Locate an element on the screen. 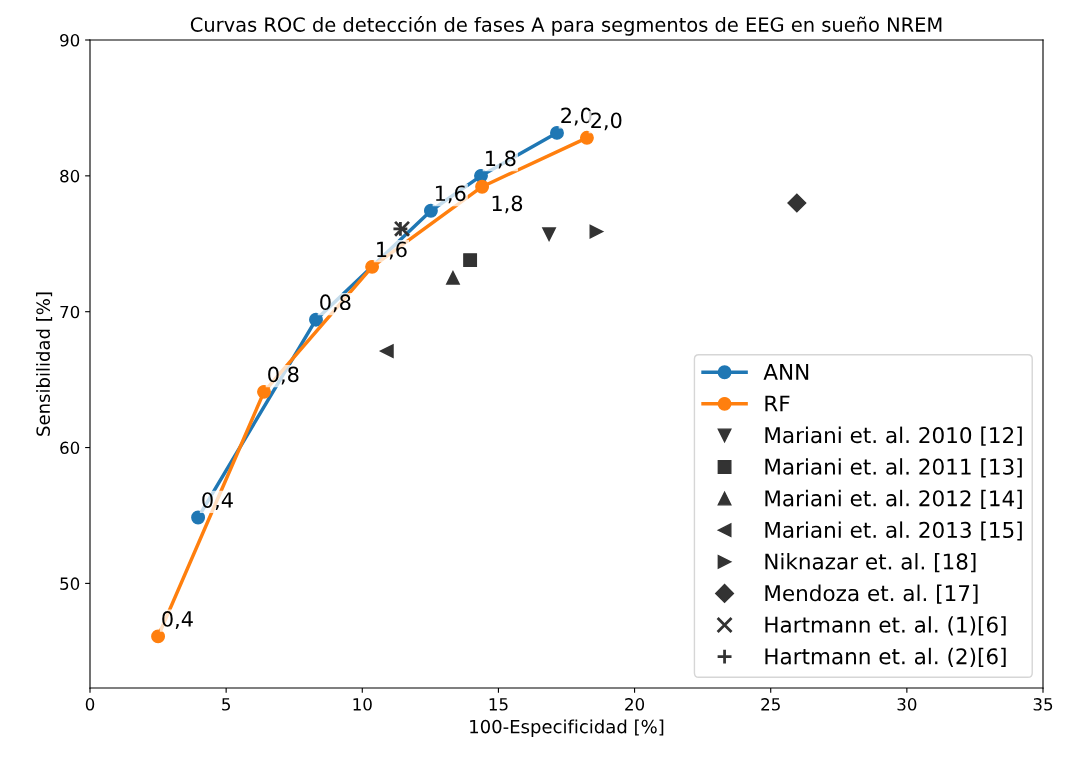 Image resolution: width=1089 pixels, height=760 pixels. legend-label: Niknazar et. al. [18] is located at coordinates (870, 562).